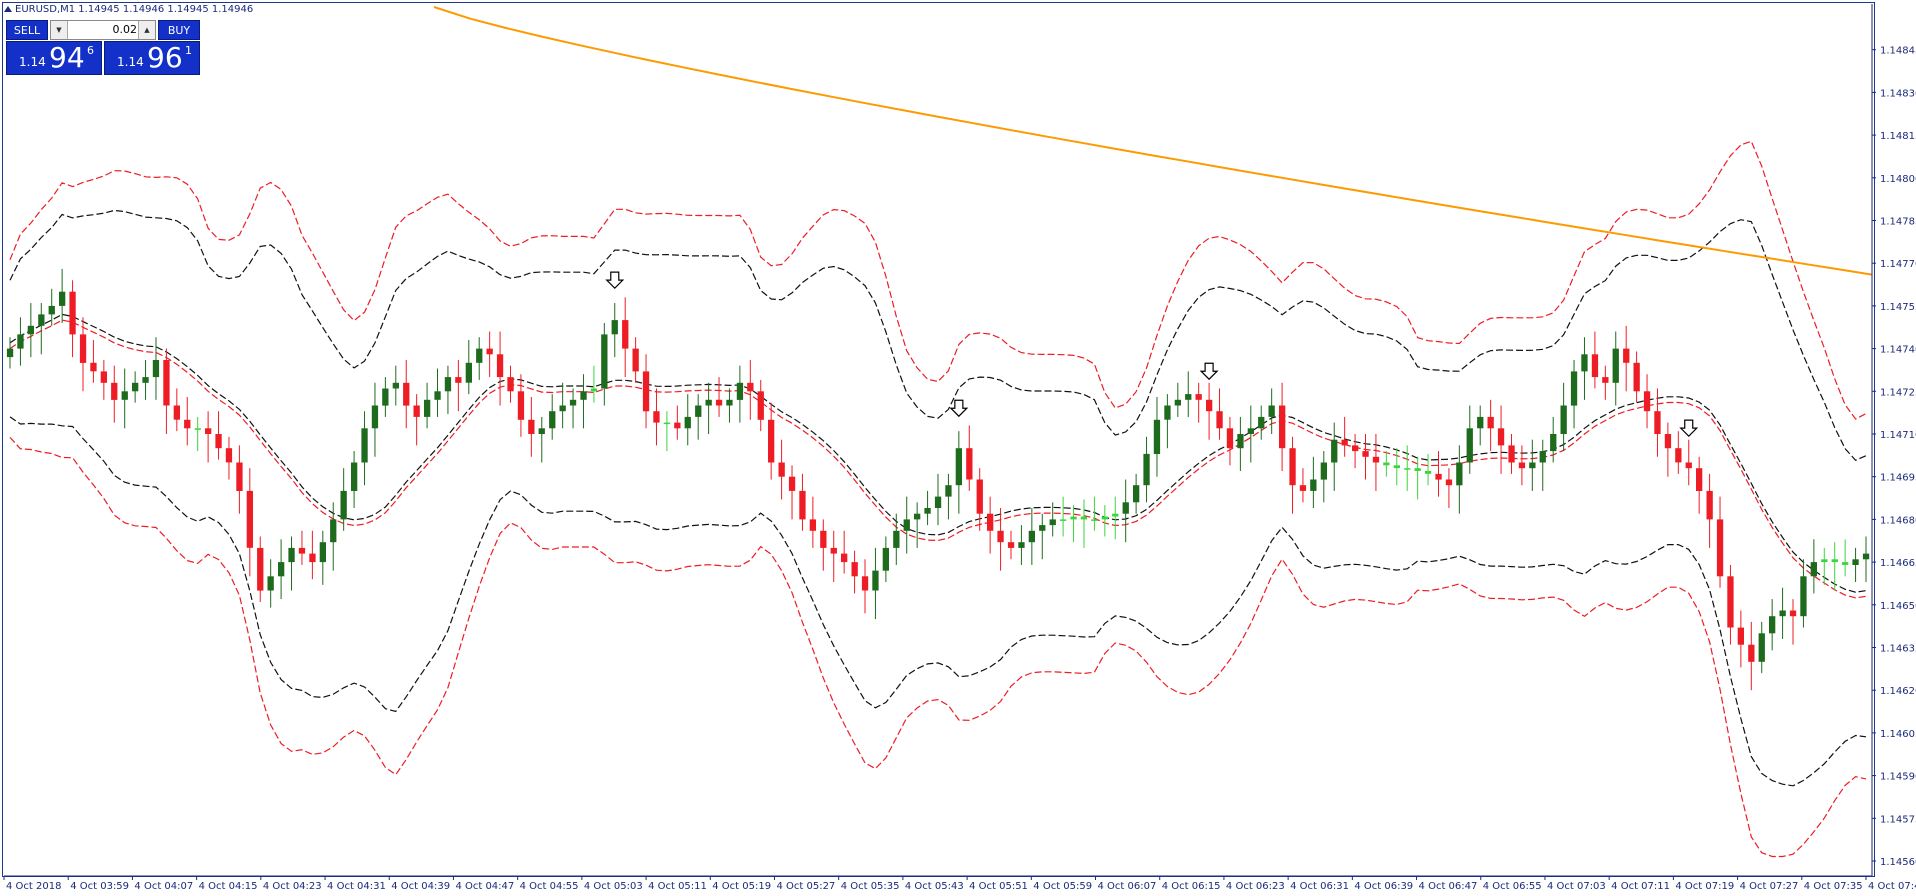 Image resolution: width=1916 pixels, height=896 pixels. Describe the element at coordinates (1833, 886) in the screenshot. I see `time-tick-label: 4 Oct 07:35` at that location.